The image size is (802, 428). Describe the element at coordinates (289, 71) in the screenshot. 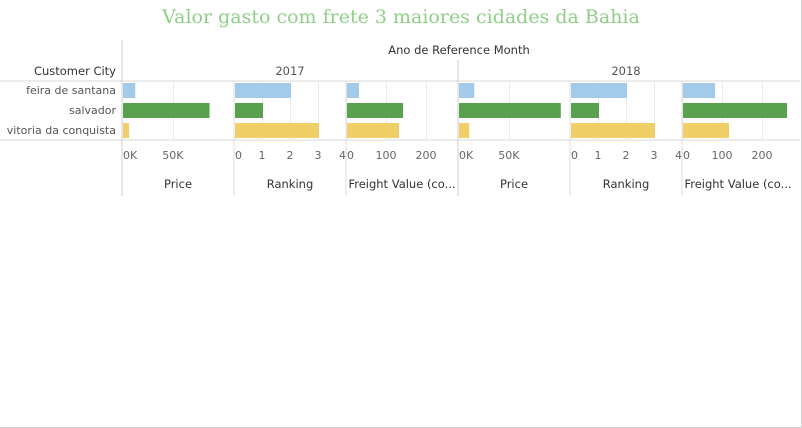

I see `year-label: 2017` at that location.